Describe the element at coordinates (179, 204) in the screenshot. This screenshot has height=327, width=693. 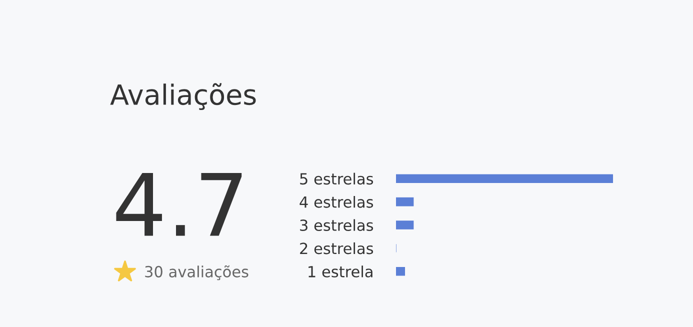
I see `text: 4.7` at that location.